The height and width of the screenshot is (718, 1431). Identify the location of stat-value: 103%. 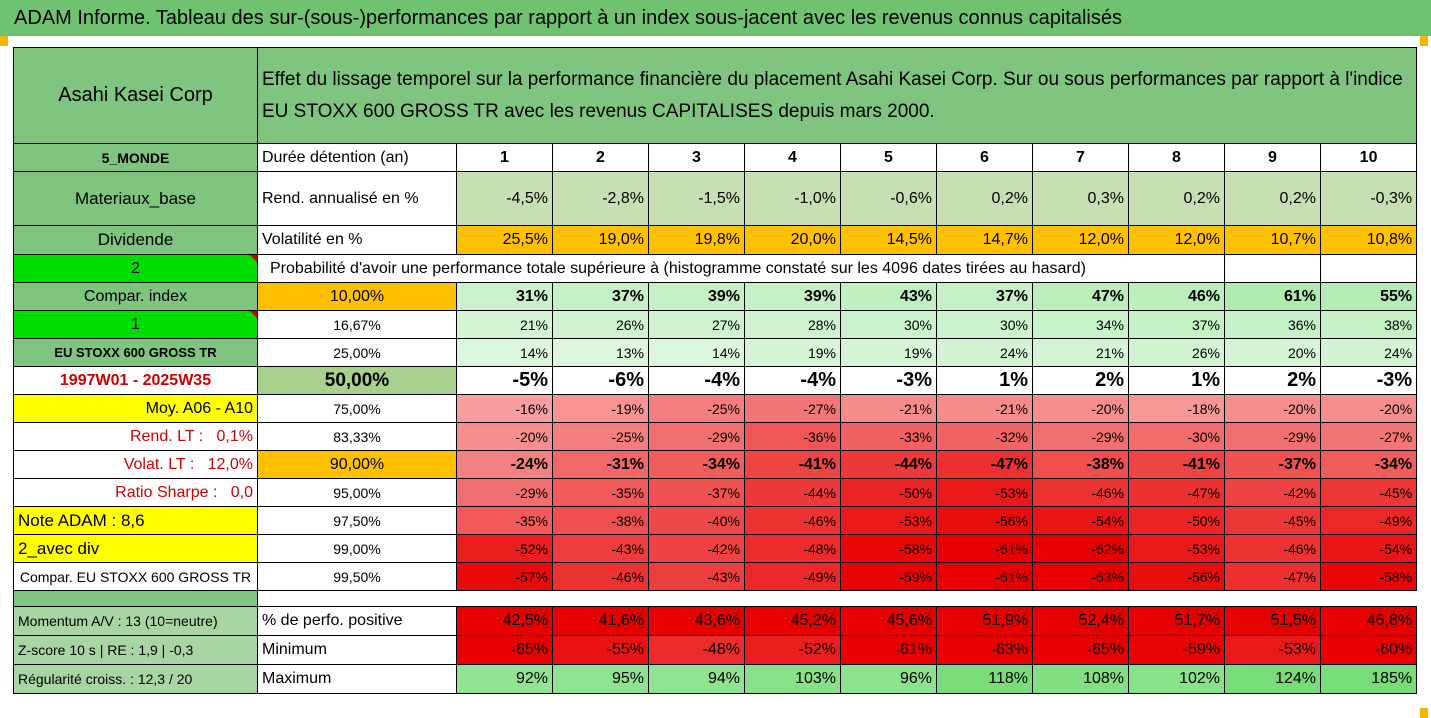
(792, 679).